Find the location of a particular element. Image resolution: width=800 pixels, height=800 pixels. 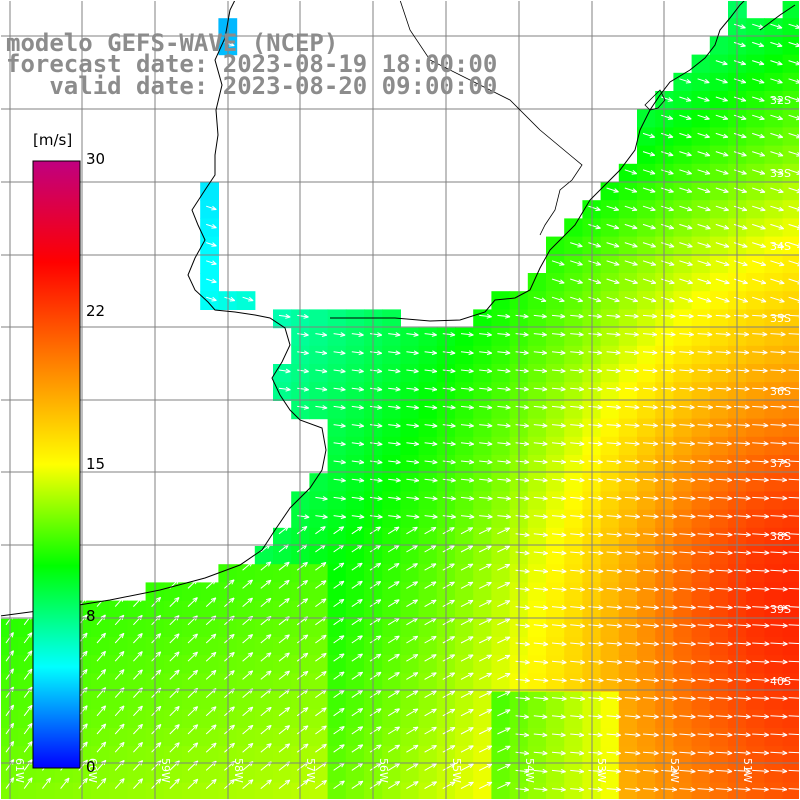

lon-label: 59W is located at coordinates (165, 770).